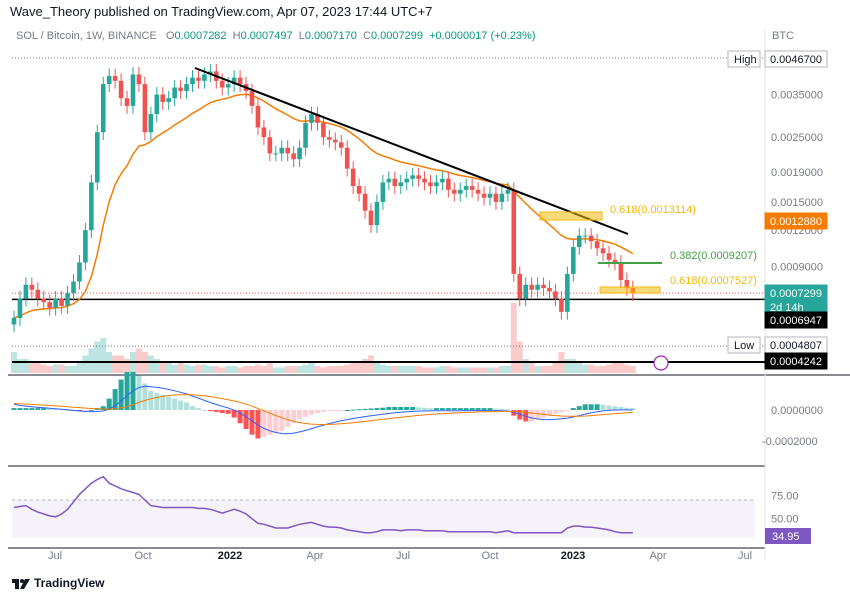 The height and width of the screenshot is (598, 850). What do you see at coordinates (783, 36) in the screenshot?
I see `currency-label: BTC` at bounding box center [783, 36].